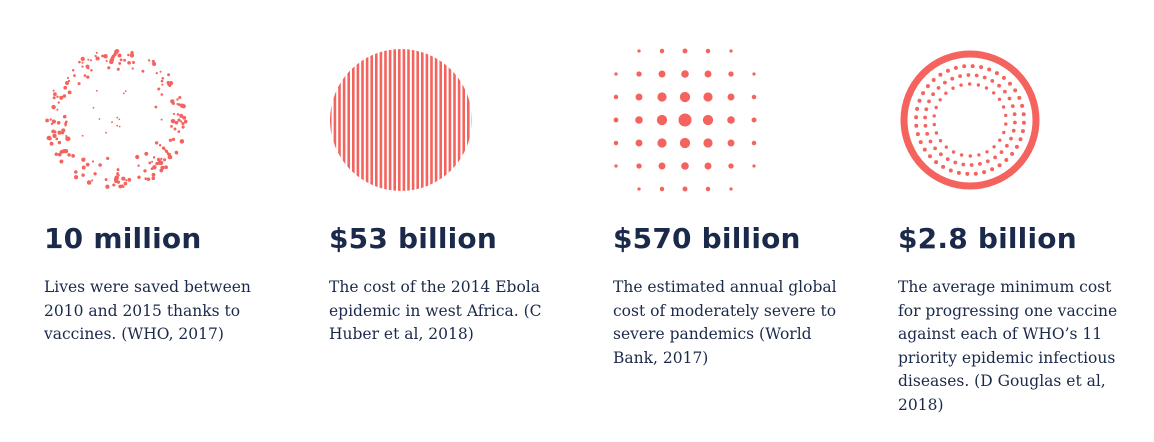  What do you see at coordinates (401, 120) in the screenshot?
I see `striped-circle-icon` at bounding box center [401, 120].